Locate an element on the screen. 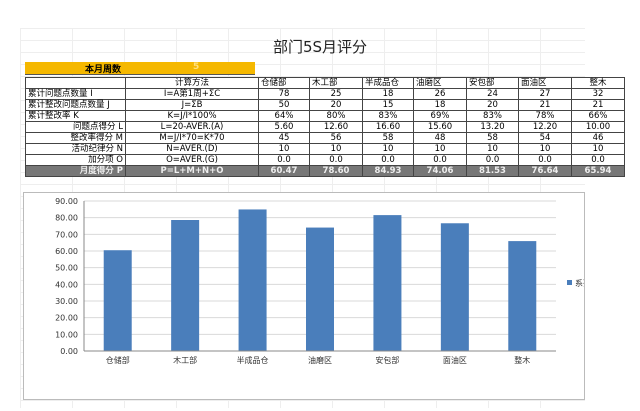  table-cell: 32 is located at coordinates (598, 94).